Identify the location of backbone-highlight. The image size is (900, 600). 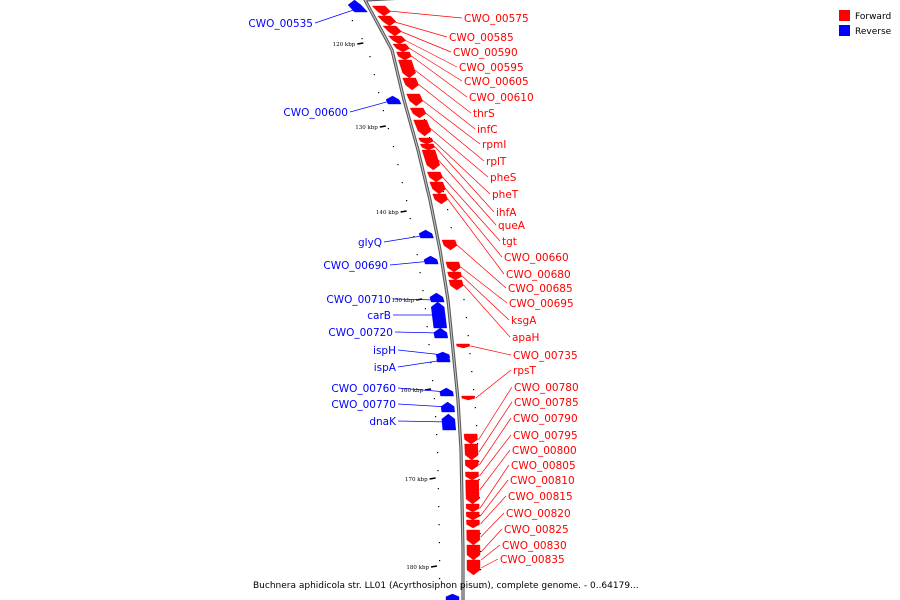
(414, 300).